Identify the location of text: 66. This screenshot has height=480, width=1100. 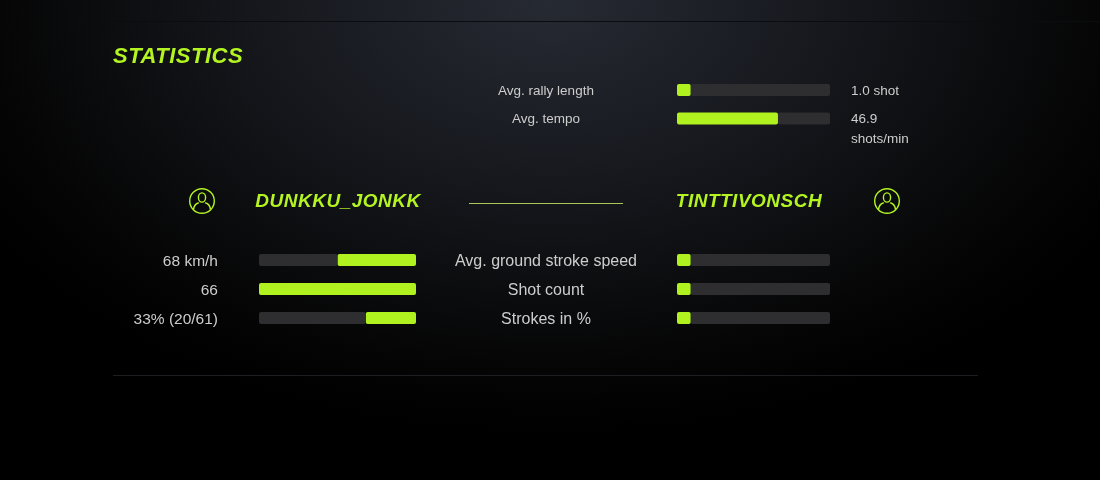
(209, 289).